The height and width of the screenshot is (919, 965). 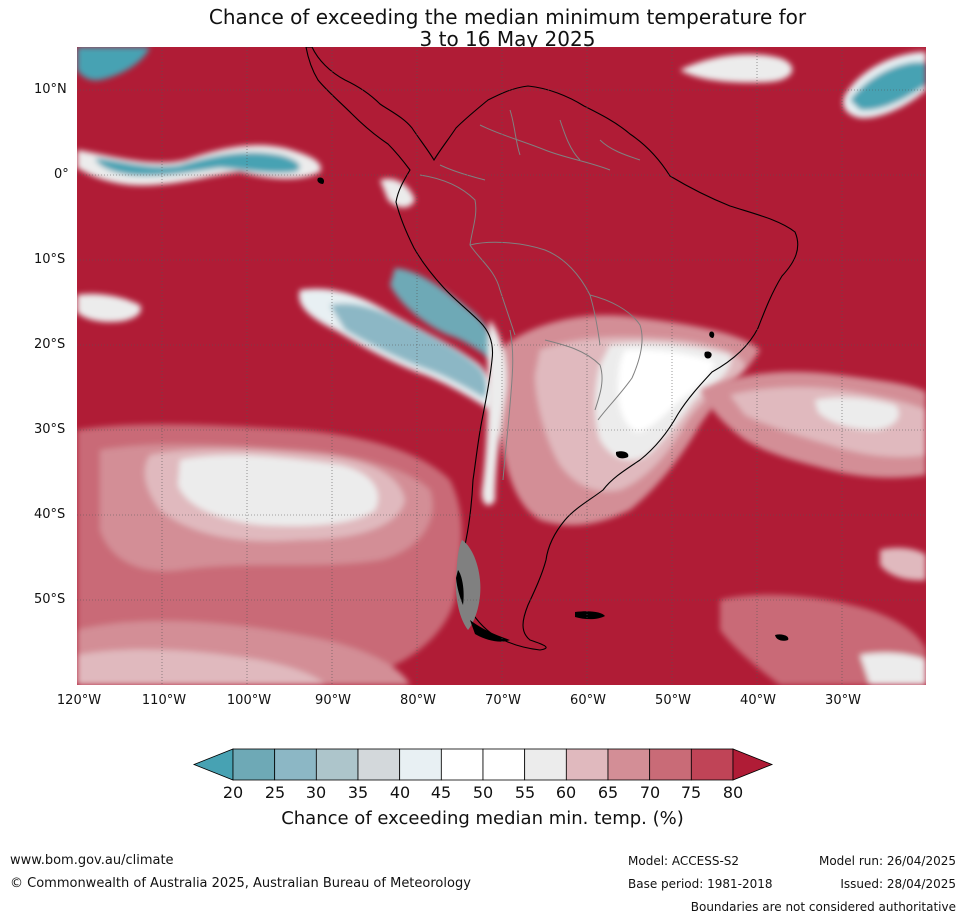 What do you see at coordinates (50, 514) in the screenshot?
I see `lat-label-40s: 40°S` at bounding box center [50, 514].